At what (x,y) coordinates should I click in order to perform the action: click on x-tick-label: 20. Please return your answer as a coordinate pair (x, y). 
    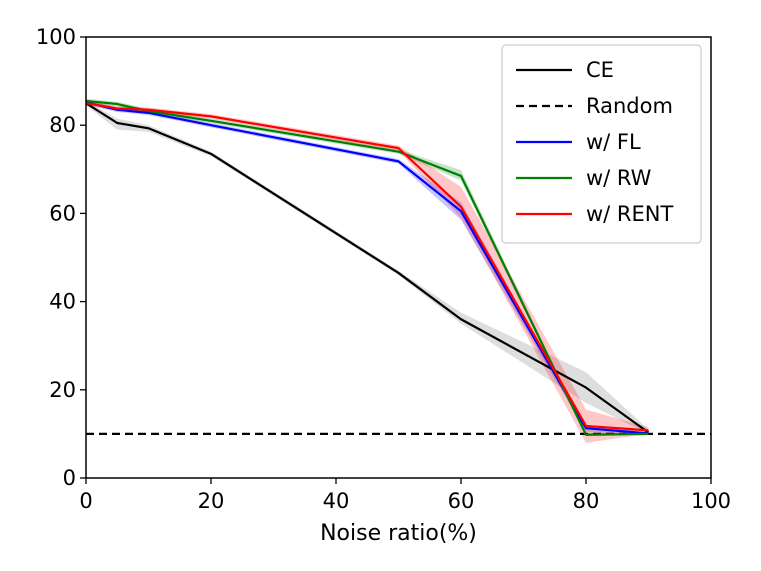
    Looking at the image, I should click on (211, 501).